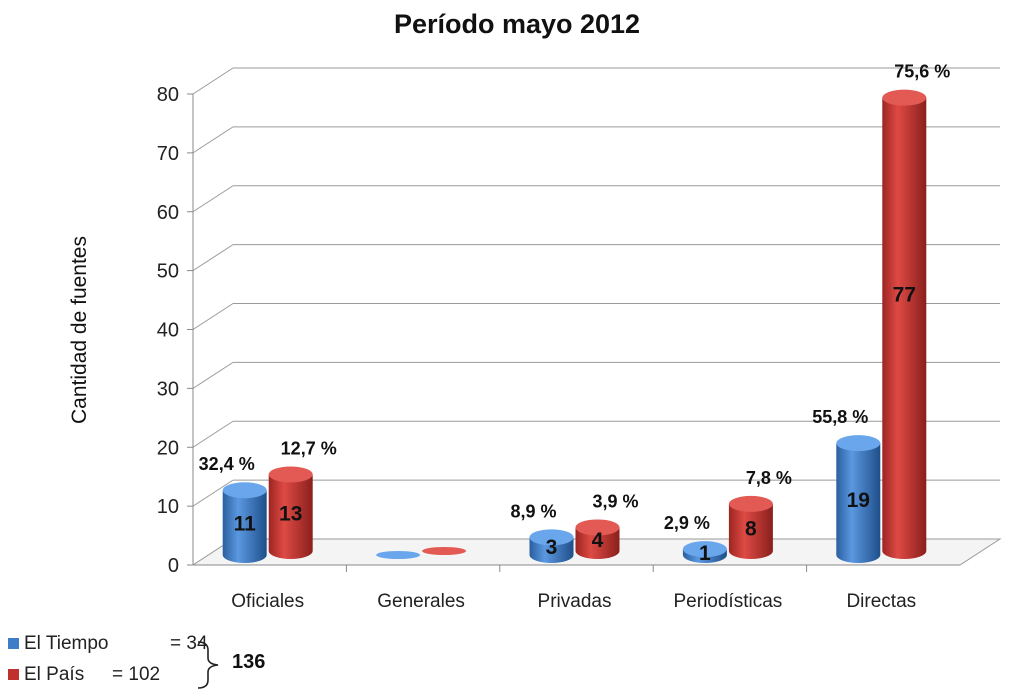  What do you see at coordinates (533, 511) in the screenshot?
I see `percent-label: 8,9 %` at bounding box center [533, 511].